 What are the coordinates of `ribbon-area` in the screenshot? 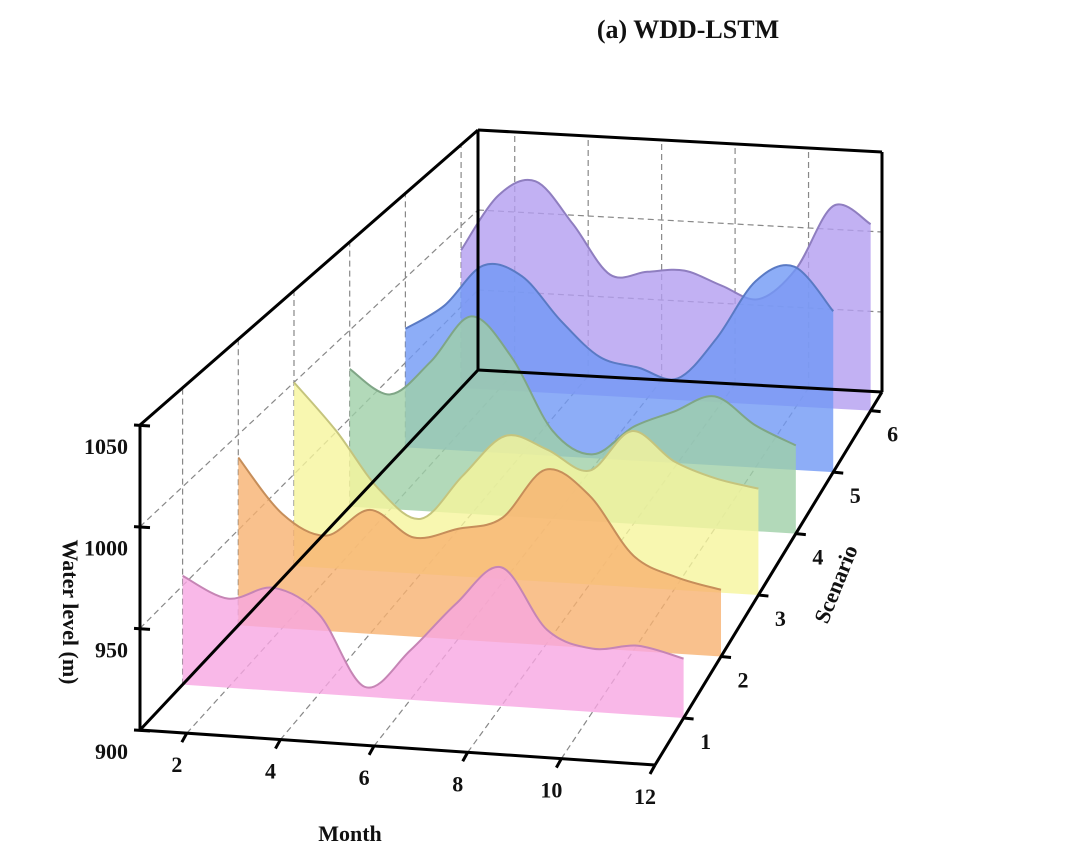 It's located at (480, 557).